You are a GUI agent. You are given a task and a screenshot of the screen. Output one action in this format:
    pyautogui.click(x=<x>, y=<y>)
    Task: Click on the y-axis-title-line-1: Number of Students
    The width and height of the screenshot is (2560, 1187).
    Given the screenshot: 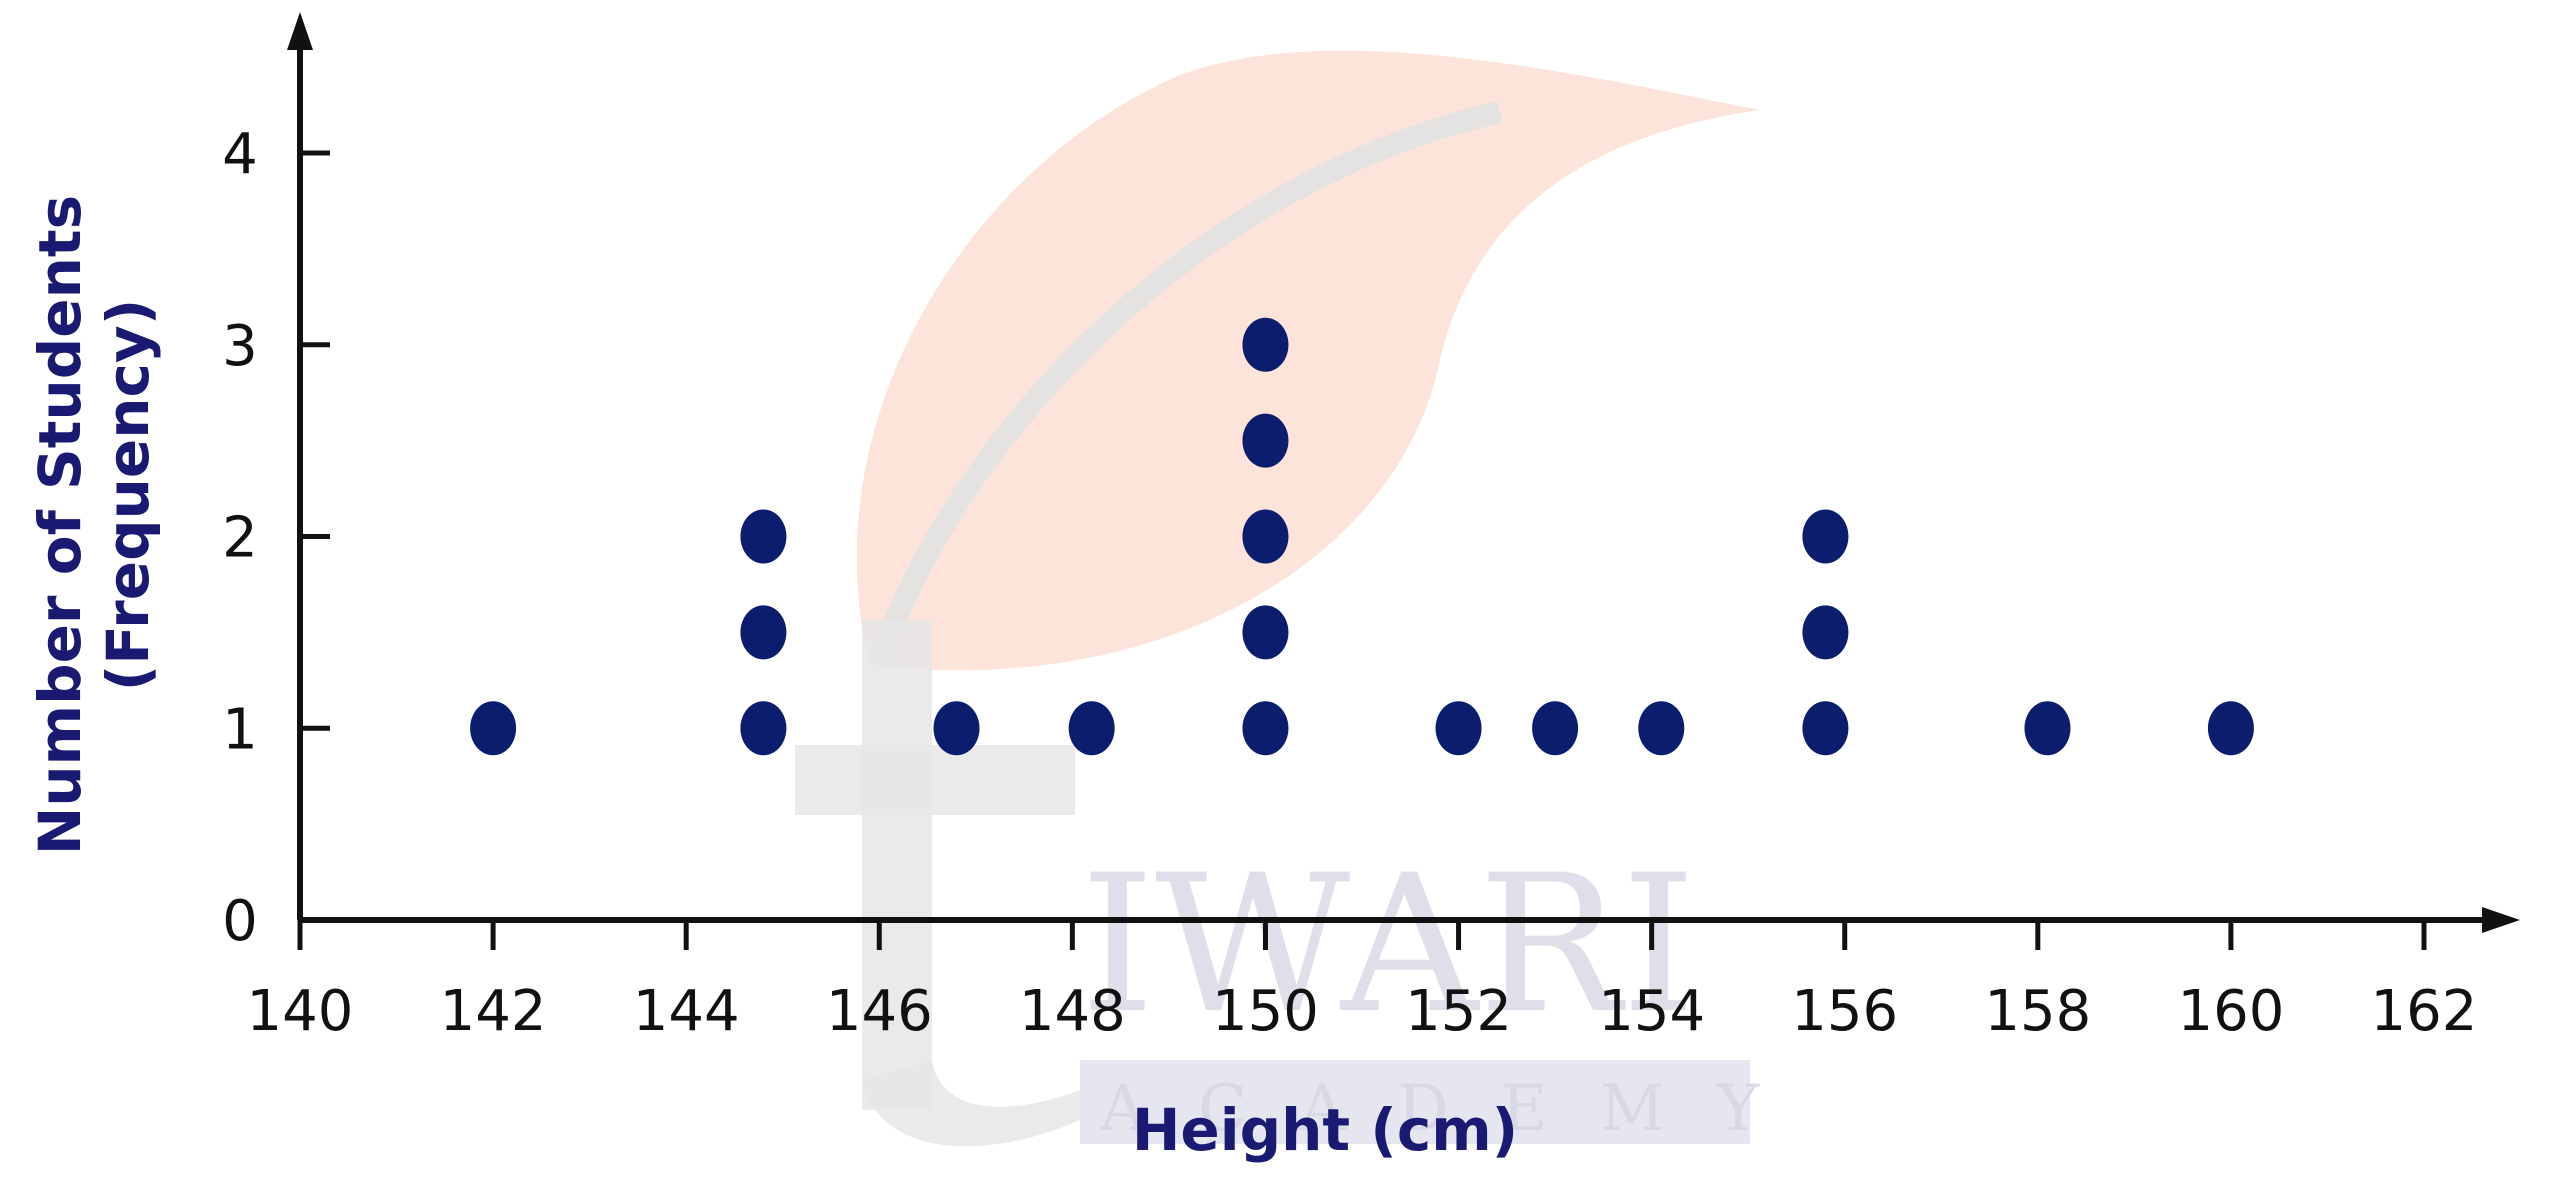 What is the action you would take?
    pyautogui.click(x=60, y=525)
    